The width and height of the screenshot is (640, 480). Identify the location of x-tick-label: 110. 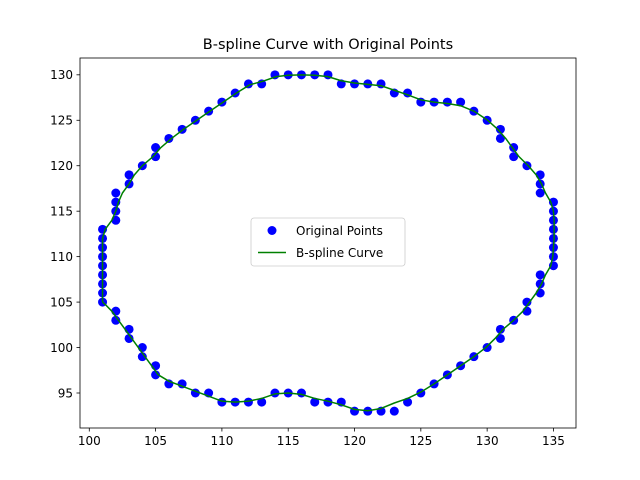
(221, 441).